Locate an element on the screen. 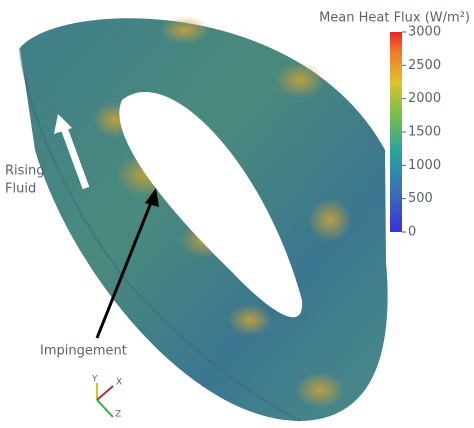 Image resolution: width=474 pixels, height=428 pixels. colorbar-tick-label: 500 is located at coordinates (420, 198).